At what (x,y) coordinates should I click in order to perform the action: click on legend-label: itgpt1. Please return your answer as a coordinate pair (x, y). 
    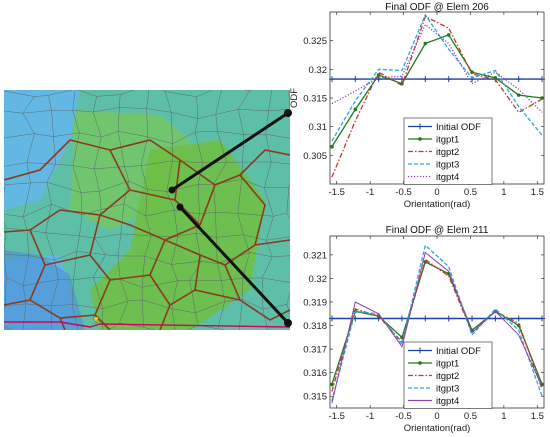
    Looking at the image, I should click on (447, 139).